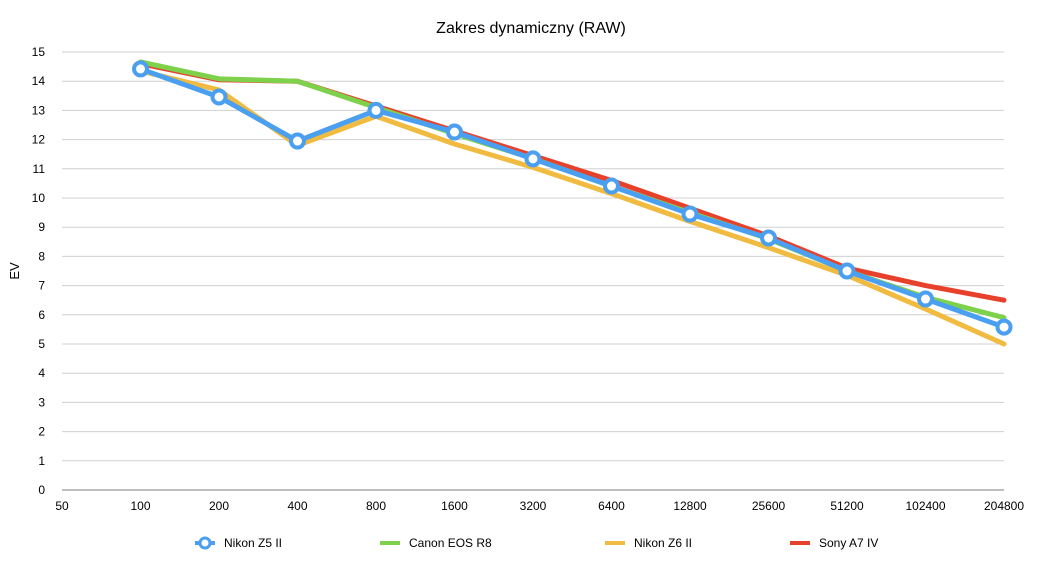  What do you see at coordinates (41, 490) in the screenshot?
I see `y-tick-label: 0` at bounding box center [41, 490].